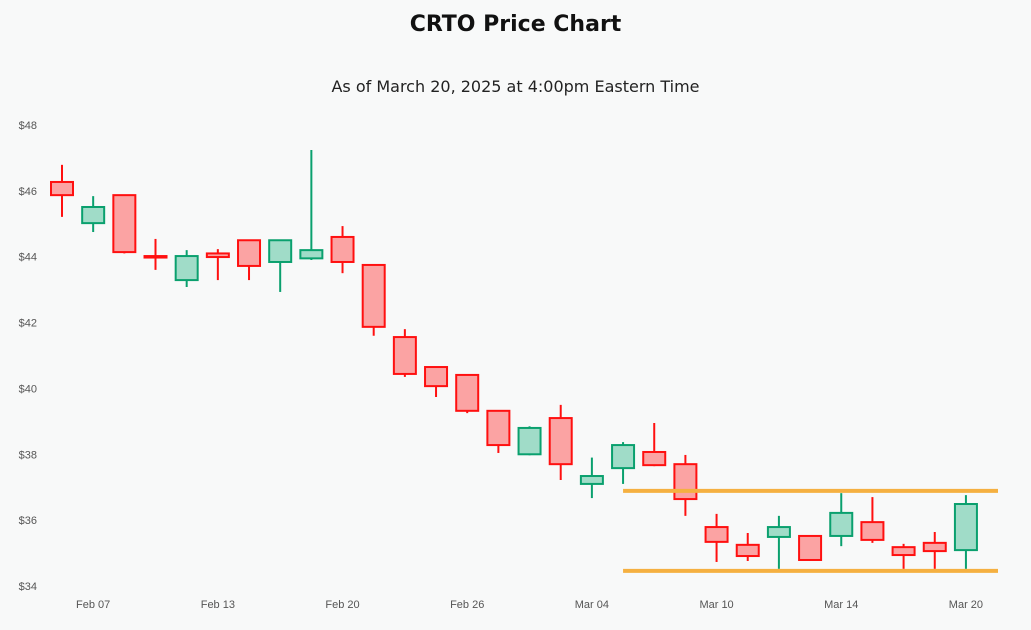  What do you see at coordinates (28, 324) in the screenshot?
I see `y-tick-label: $42` at bounding box center [28, 324].